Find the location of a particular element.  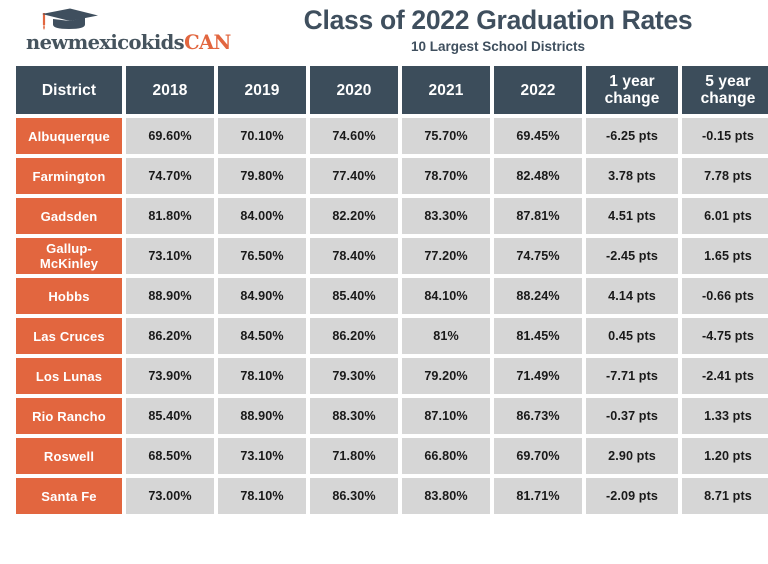

data-cell-2021: 66.80% is located at coordinates (446, 456).